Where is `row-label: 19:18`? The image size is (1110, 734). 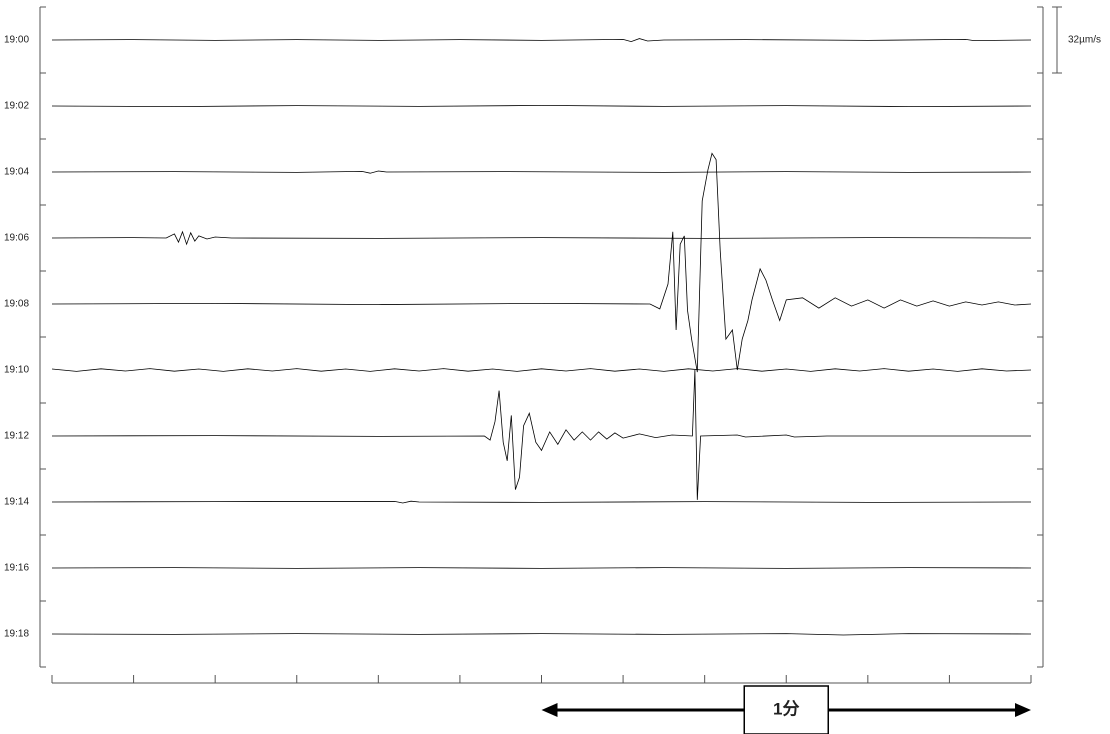 row-label: 19:18 is located at coordinates (16, 634).